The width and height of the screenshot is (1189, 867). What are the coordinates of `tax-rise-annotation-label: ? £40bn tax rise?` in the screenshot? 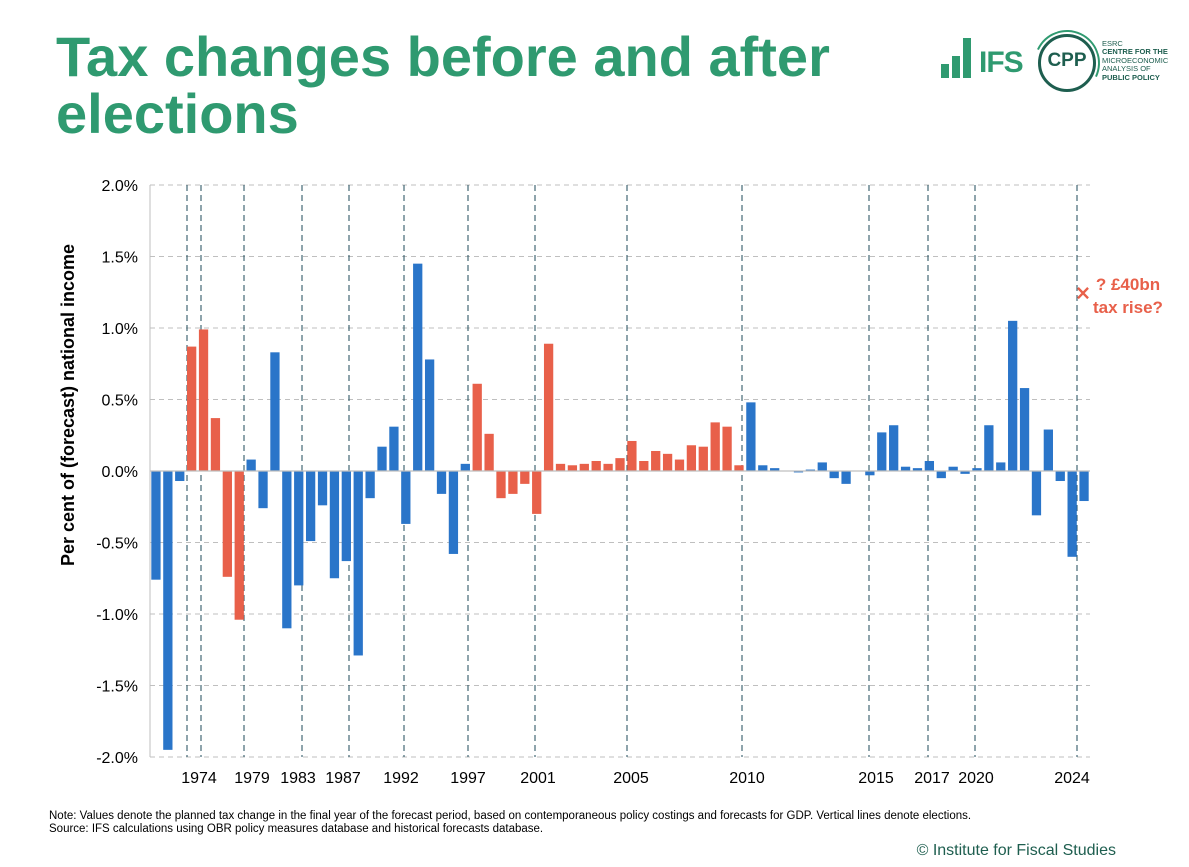 It's located at (1128, 296).